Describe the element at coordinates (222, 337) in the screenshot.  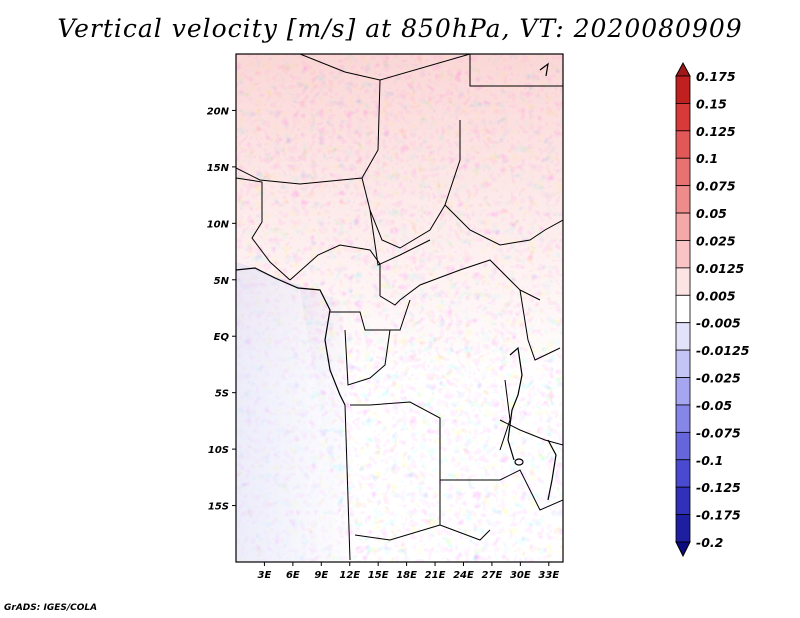
I see `lat-tick-label: EQ` at that location.